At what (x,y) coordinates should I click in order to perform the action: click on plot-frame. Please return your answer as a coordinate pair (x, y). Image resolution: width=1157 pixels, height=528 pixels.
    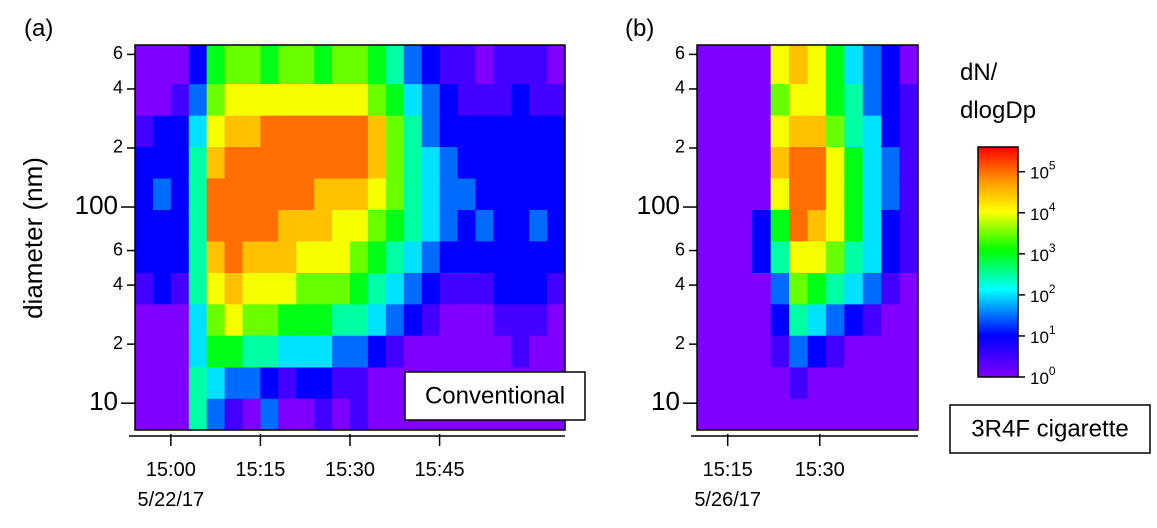
    Looking at the image, I should click on (807, 237).